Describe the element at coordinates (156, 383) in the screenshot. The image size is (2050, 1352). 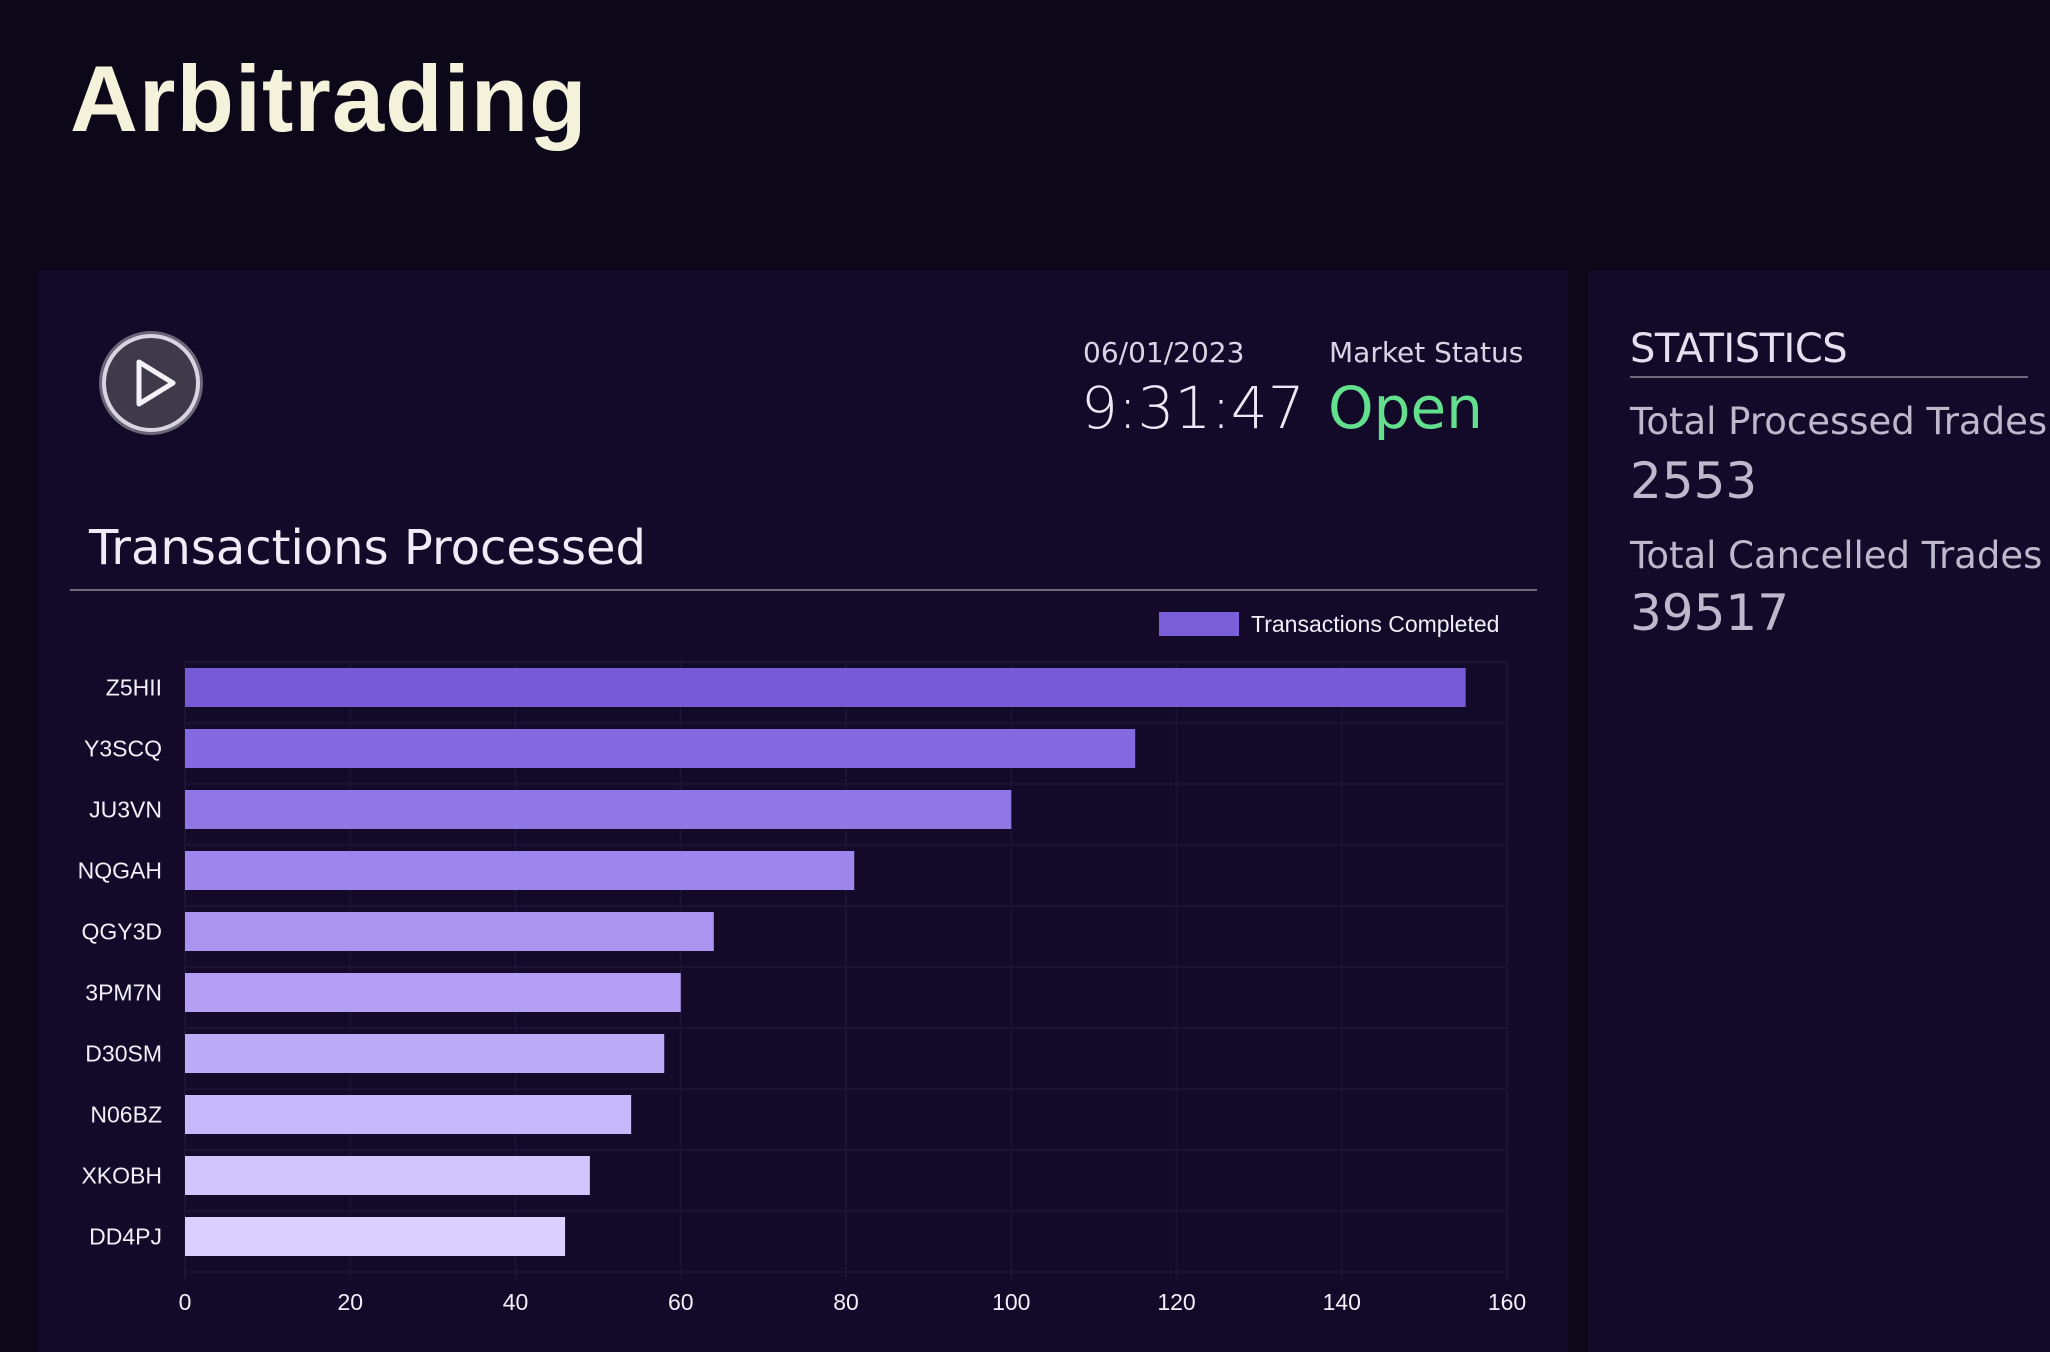
I see `play-icon` at that location.